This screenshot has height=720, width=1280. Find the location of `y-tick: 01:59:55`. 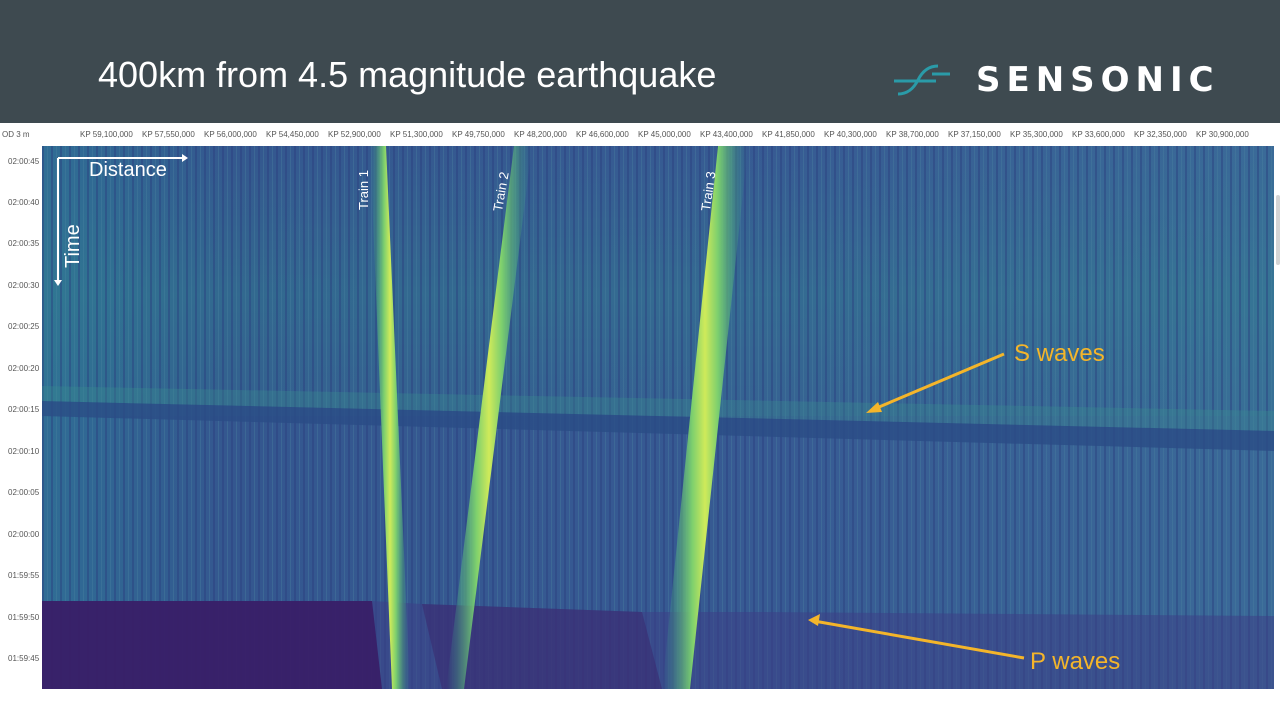

y-tick: 01:59:55 is located at coordinates (24, 575).